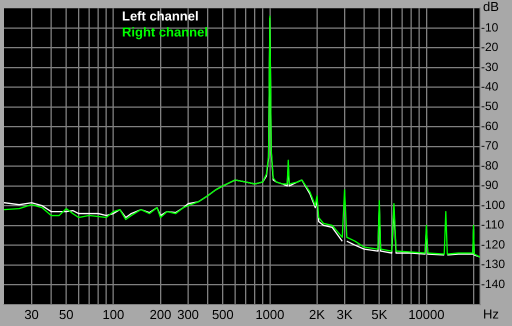 The height and width of the screenshot is (326, 512). Describe the element at coordinates (493, 244) in the screenshot. I see `y-tick-label: -120` at that location.